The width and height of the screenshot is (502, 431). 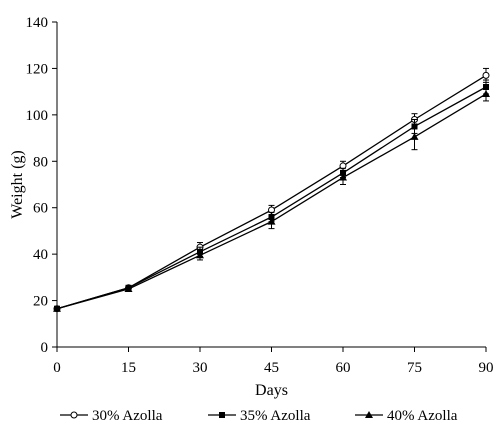 What do you see at coordinates (486, 368) in the screenshot?
I see `x-tick-label: 90` at bounding box center [486, 368].